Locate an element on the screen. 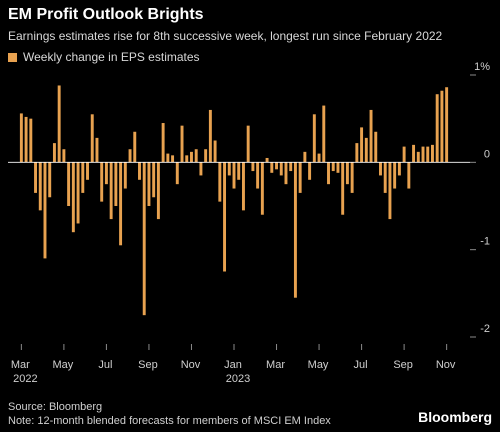 The image size is (500, 432). y-axis: 1% 0 -1 -2 is located at coordinates (480, 199).